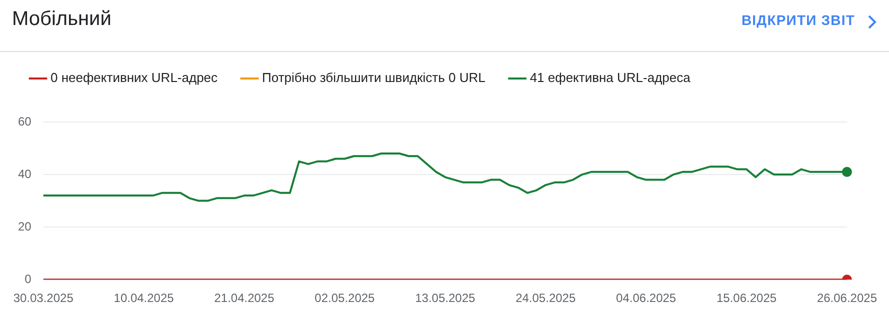  What do you see at coordinates (43, 298) in the screenshot?
I see `x-tick-label: 30.03.2025` at bounding box center [43, 298].